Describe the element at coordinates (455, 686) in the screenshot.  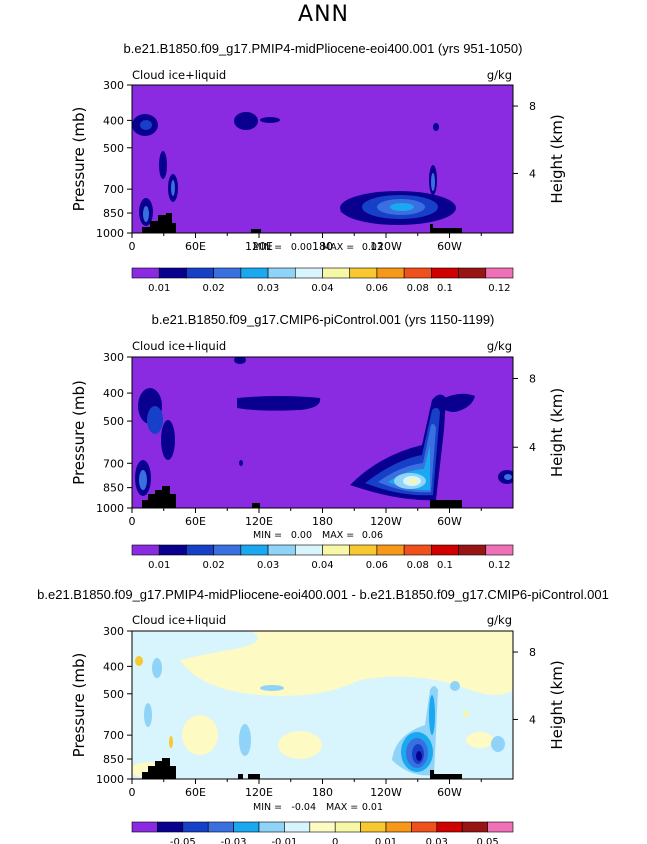
I see `panel-3-contour-neg-e` at that location.